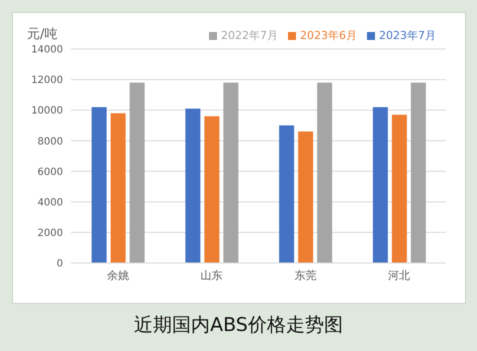 The width and height of the screenshot is (477, 351). I want to click on x-tick-label: 东莞, so click(305, 275).